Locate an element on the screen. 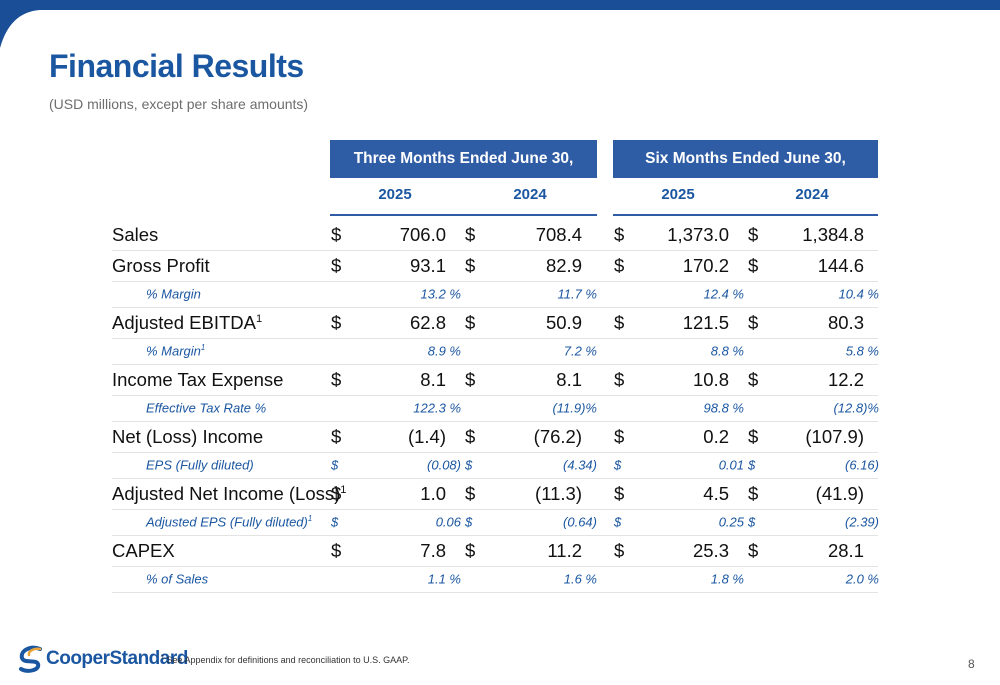 The width and height of the screenshot is (1000, 685). value-cell: 80.3 is located at coordinates (845, 322).